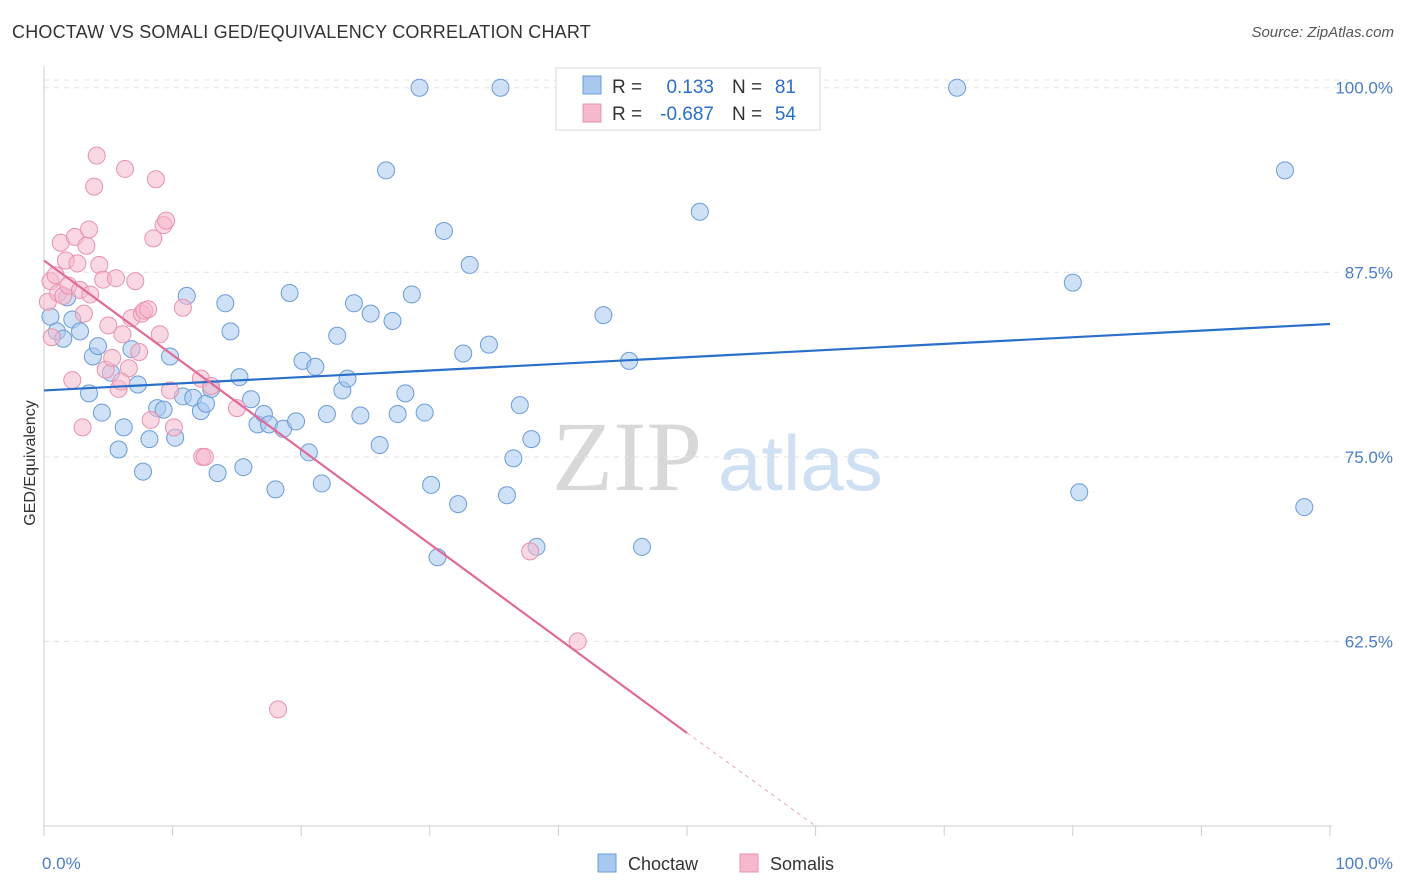  Describe the element at coordinates (749, 863) in the screenshot. I see `bottom-legend-swatch-somalis` at that location.